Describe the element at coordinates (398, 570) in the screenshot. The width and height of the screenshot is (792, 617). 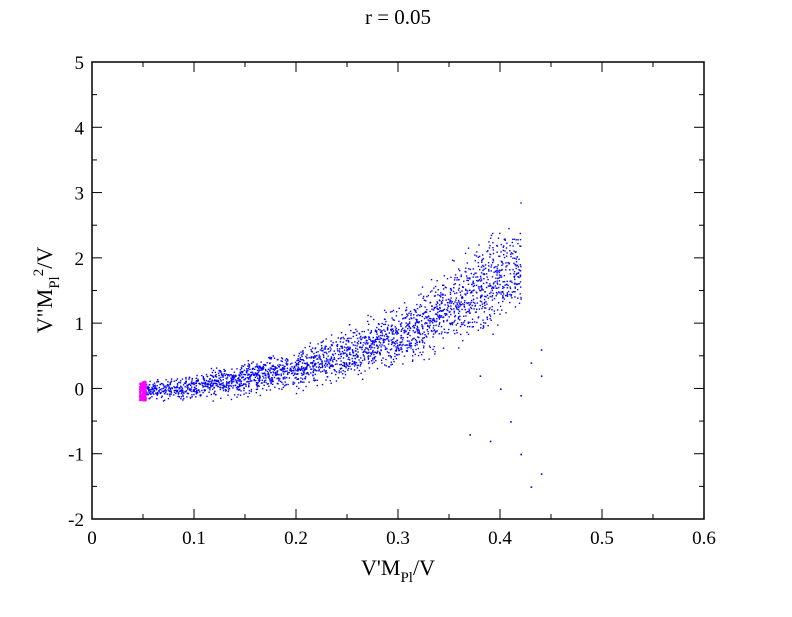
I see `x-axis-label: V'MPl/V` at that location.